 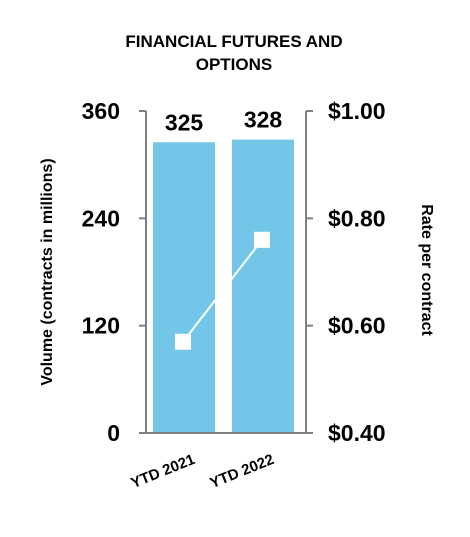 I want to click on chart-title-line-1: FINANCIAL FUTURES AND, so click(x=233, y=41).